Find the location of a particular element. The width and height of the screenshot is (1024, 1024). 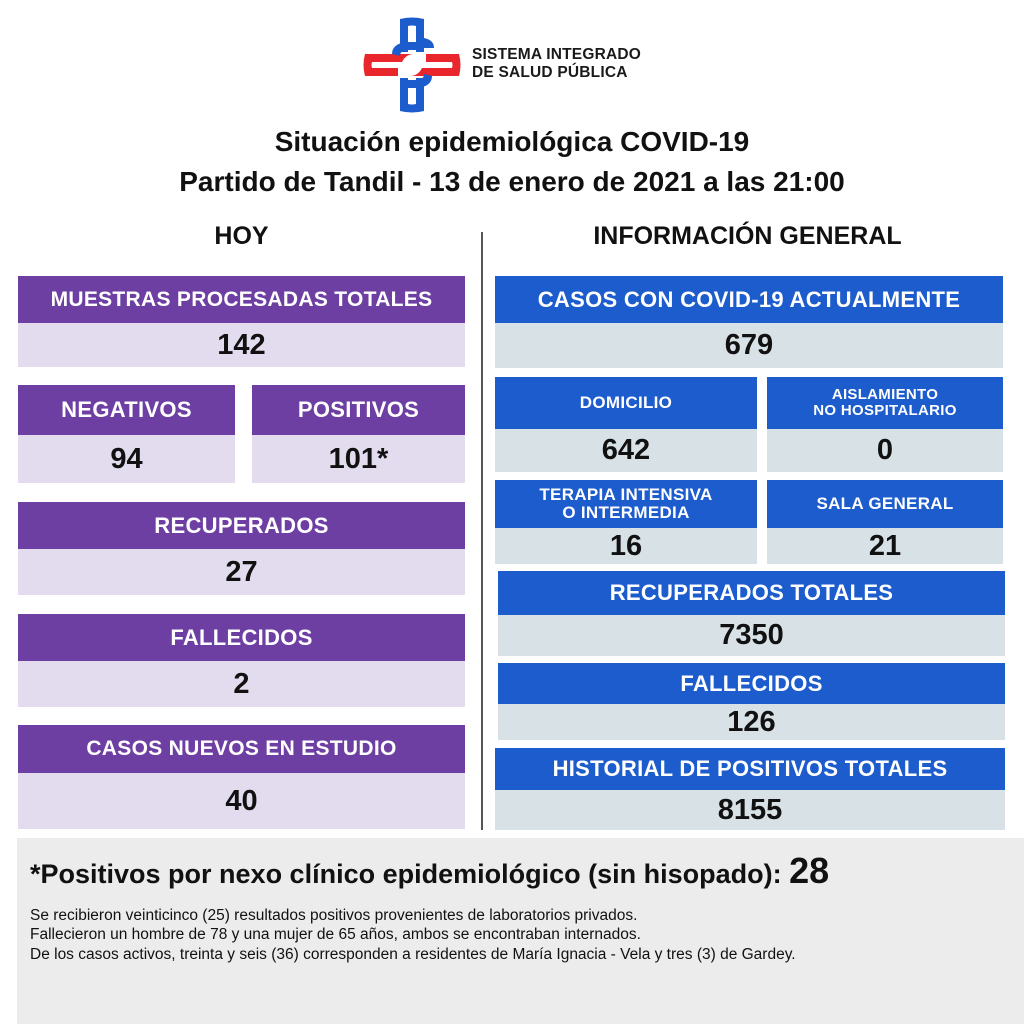

negativos-label: NEGATIVOS is located at coordinates (126, 410).